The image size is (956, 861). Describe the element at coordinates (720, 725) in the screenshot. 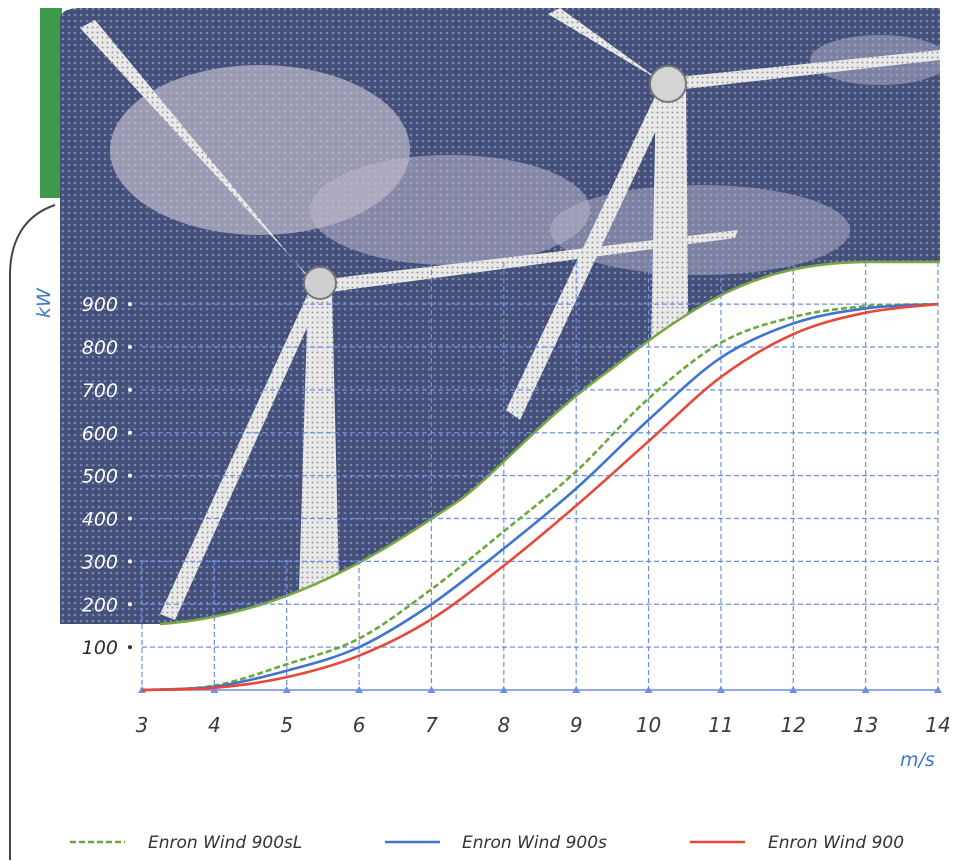

I see `x-tick-label: 11` at that location.